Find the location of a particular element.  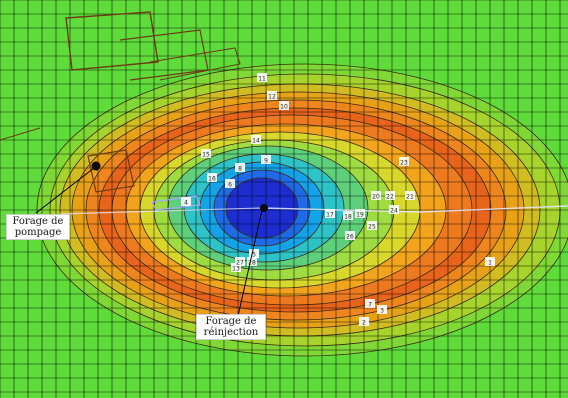

well-label: 20 is located at coordinates (376, 196).